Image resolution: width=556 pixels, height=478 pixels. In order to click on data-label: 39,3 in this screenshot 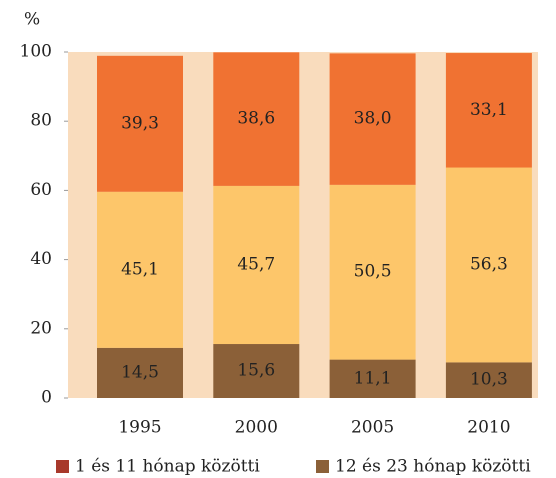, I will do `click(140, 123)`.